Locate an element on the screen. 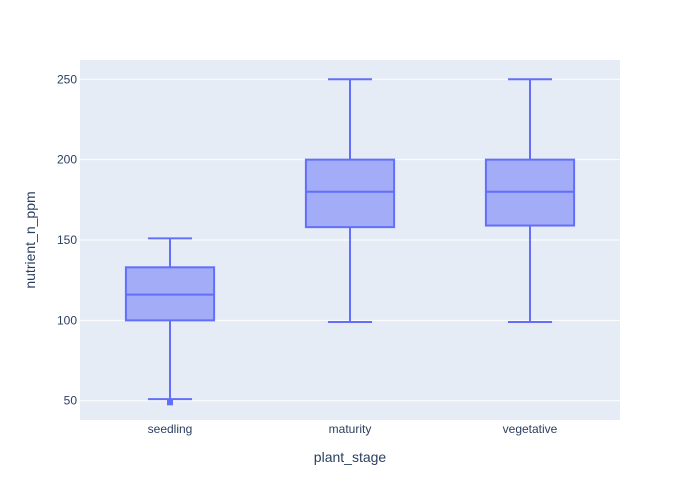 Image resolution: width=700 pixels, height=500 pixels. box-maturity is located at coordinates (350, 200).